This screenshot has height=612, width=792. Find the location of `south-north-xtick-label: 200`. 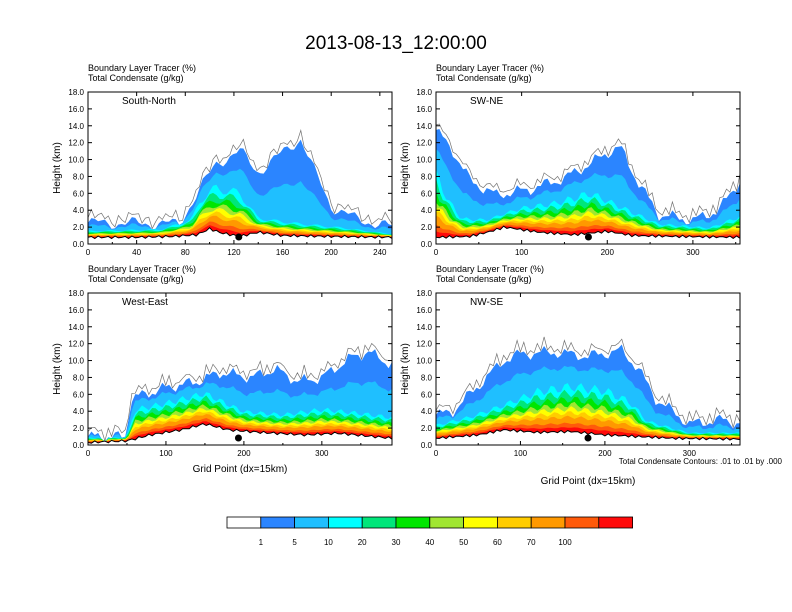

south-north-xtick-label: 200 is located at coordinates (332, 252).